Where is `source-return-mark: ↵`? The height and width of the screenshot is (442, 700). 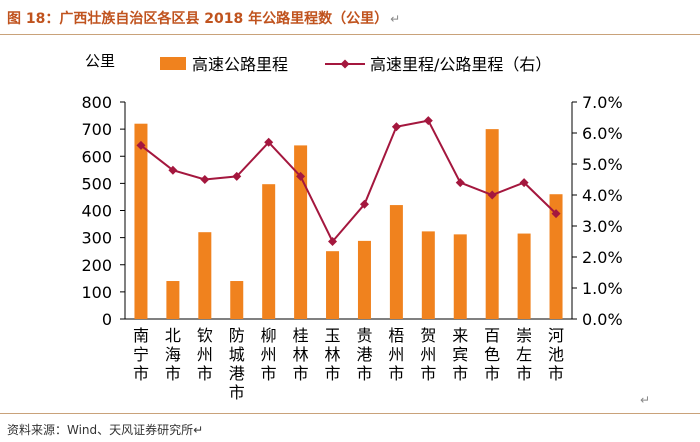
source-return-mark: ↵ is located at coordinates (198, 430).